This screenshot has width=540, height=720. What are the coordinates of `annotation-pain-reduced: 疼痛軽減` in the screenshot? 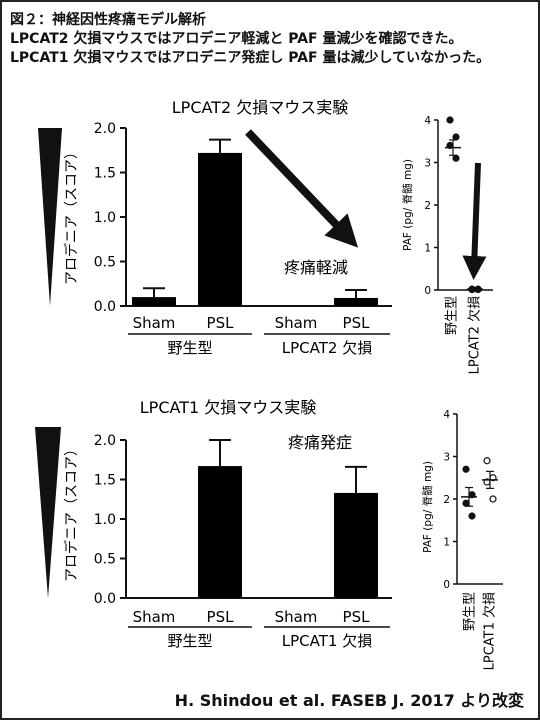 It's located at (316, 267).